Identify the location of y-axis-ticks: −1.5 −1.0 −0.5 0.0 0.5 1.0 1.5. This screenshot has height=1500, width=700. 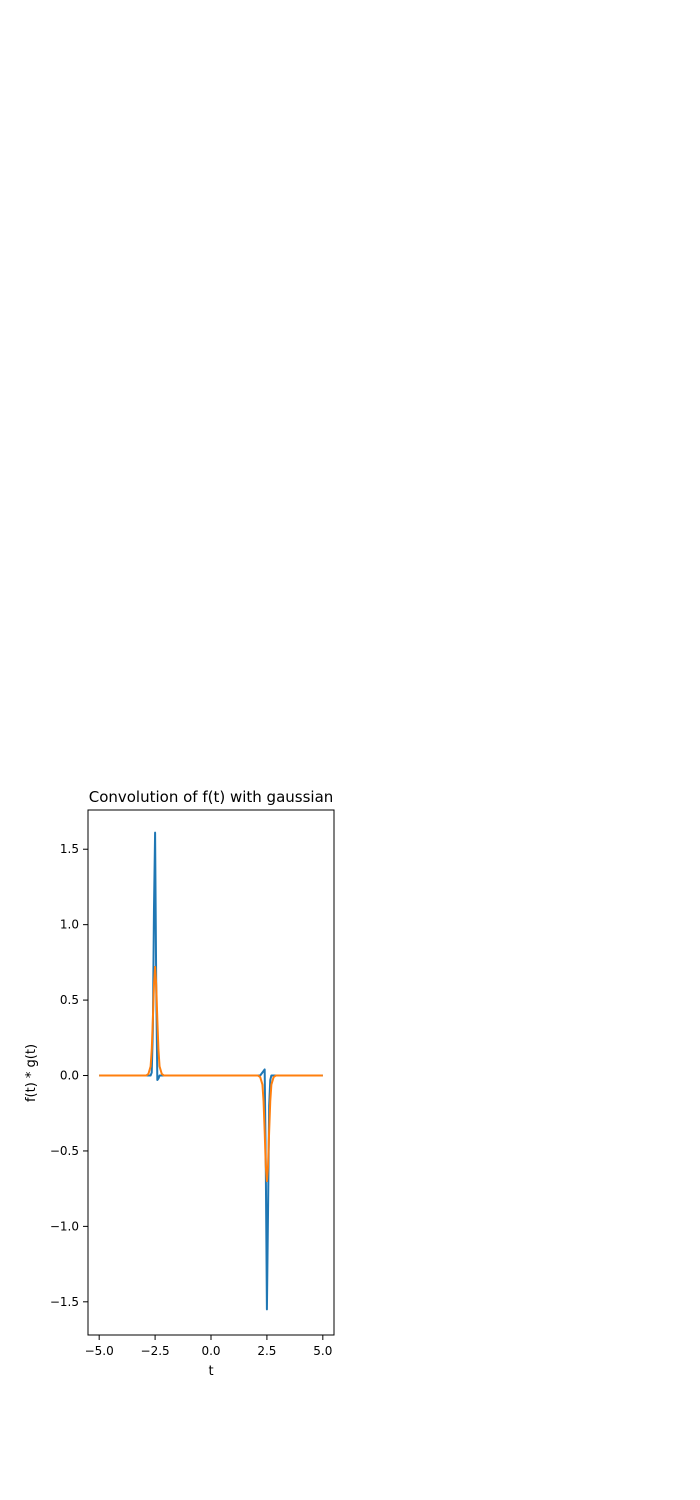
(69, 1075).